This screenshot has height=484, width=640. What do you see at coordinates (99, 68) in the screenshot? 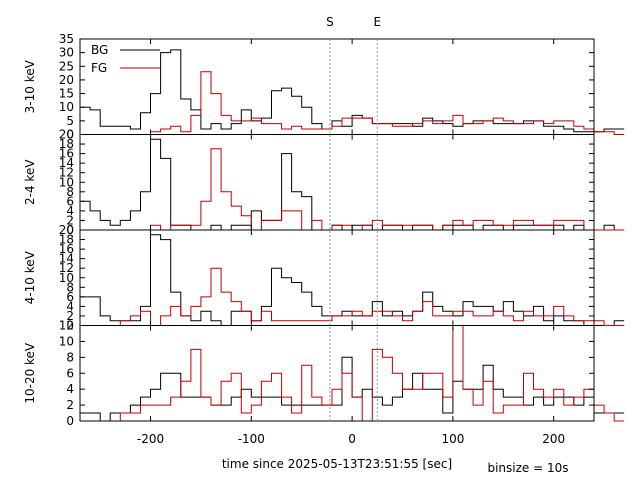
I see `legend-label-fg: FG` at bounding box center [99, 68].